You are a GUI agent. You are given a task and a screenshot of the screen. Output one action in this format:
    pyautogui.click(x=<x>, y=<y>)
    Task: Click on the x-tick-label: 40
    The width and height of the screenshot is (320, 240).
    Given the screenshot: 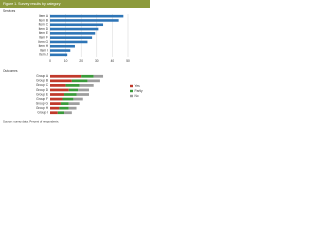 What is the action you would take?
    pyautogui.click(x=113, y=61)
    